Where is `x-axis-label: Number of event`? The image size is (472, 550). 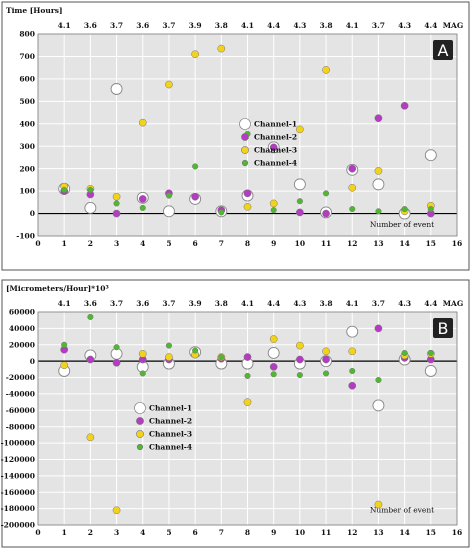 x-axis-label: Number of event is located at coordinates (402, 224).